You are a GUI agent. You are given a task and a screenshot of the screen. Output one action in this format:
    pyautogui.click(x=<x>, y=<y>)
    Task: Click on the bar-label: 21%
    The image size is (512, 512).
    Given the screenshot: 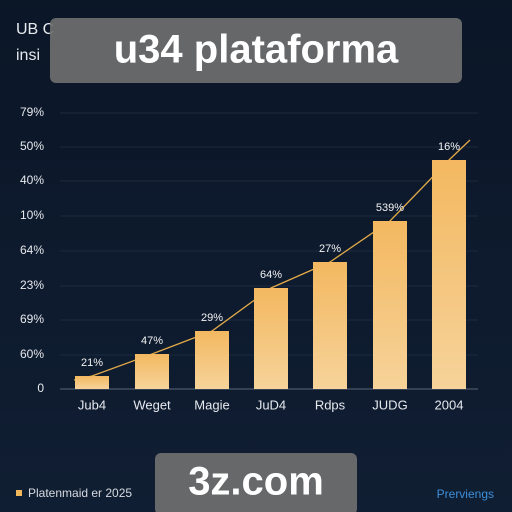 What is the action you would take?
    pyautogui.click(x=92, y=363)
    